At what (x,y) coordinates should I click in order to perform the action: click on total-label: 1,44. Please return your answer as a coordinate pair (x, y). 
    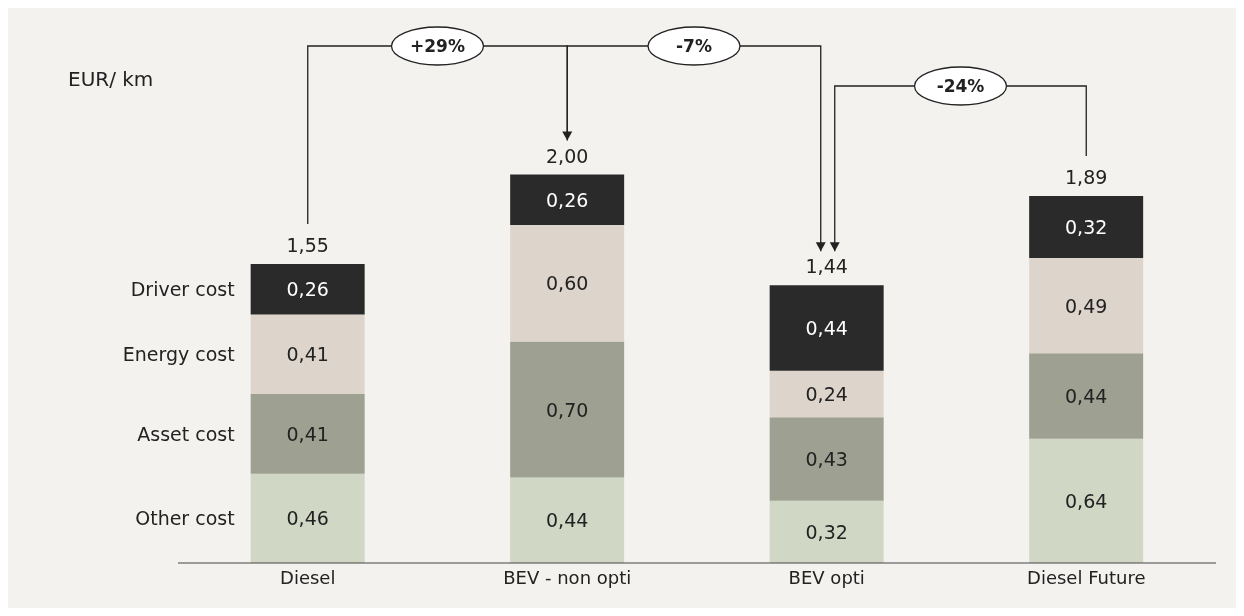
    Looking at the image, I should click on (826, 266).